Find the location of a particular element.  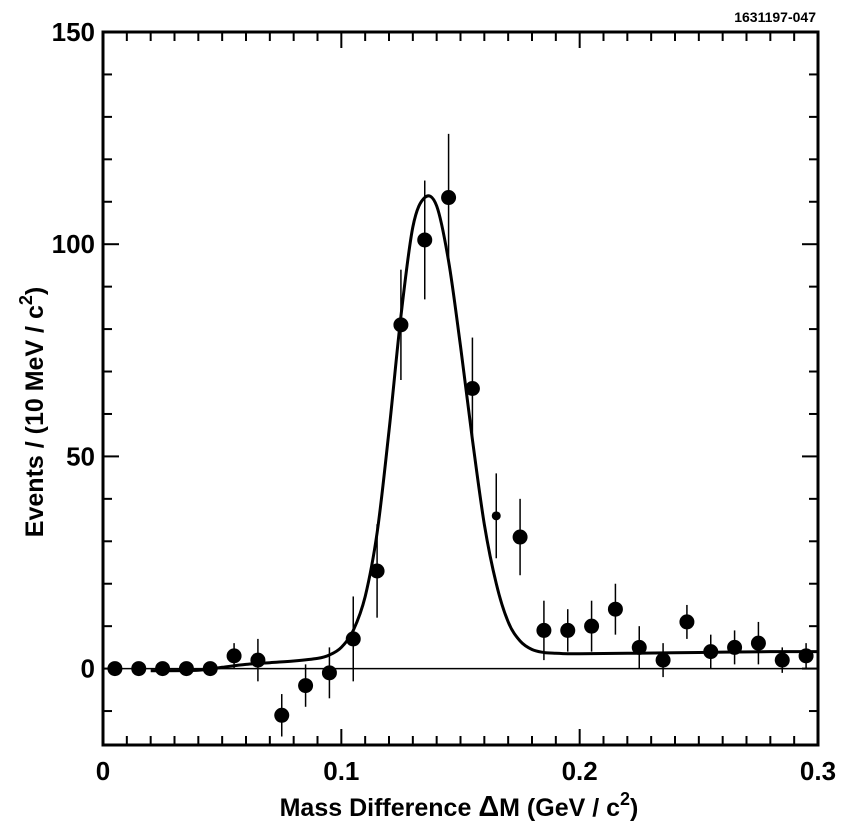

y-tick-label: 50 is located at coordinates (80, 456).